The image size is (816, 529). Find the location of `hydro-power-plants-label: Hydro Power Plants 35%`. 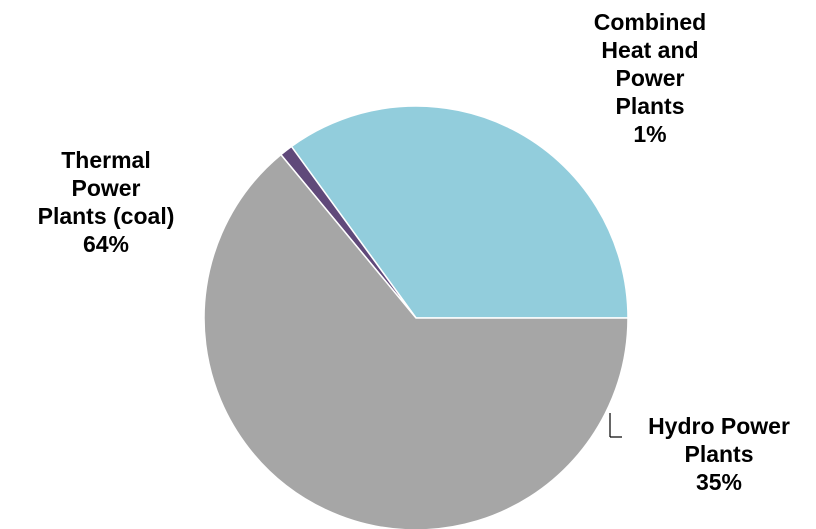

hydro-power-plants-label: Hydro Power Plants 35% is located at coordinates (719, 454).